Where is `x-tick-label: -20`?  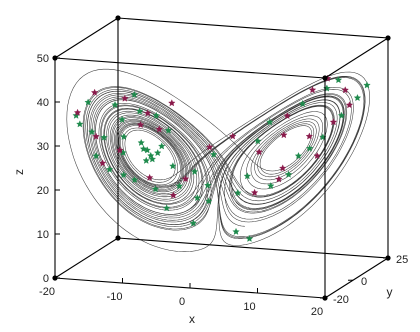 x-tick-label: -20 is located at coordinates (47, 292).